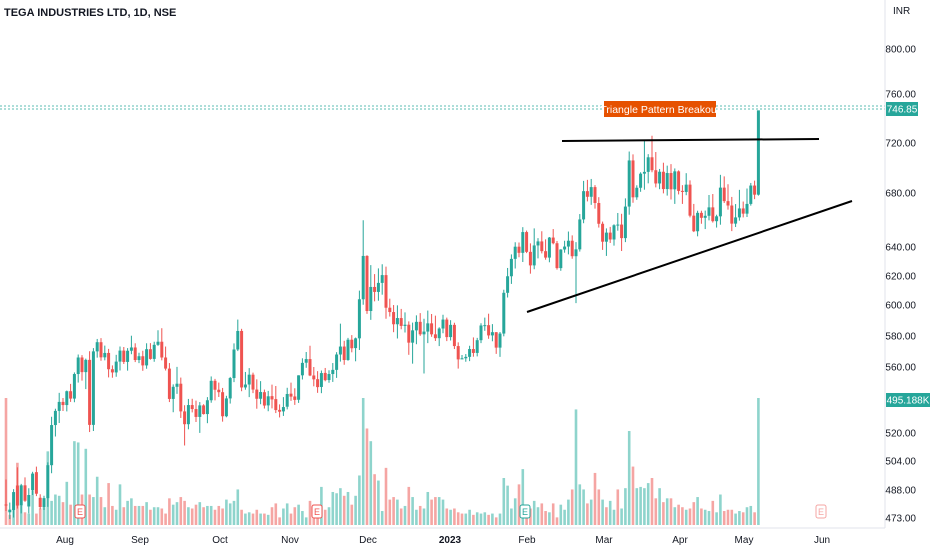 This screenshot has width=932, height=550. What do you see at coordinates (900, 248) in the screenshot?
I see `price-tick-label: 640.00` at bounding box center [900, 248].